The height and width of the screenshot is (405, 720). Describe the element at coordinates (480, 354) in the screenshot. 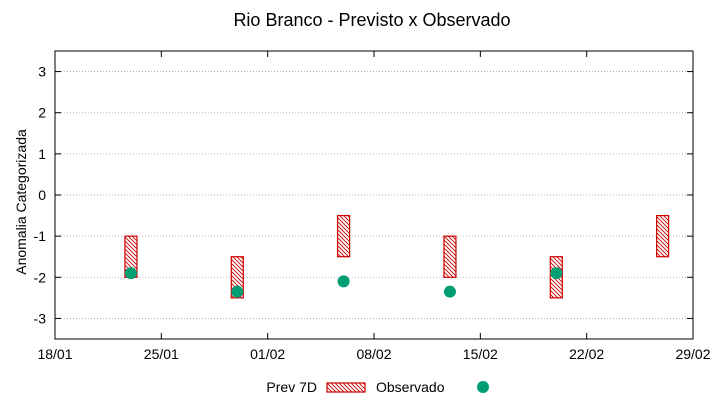

I see `x-tick-label: 15/02` at that location.